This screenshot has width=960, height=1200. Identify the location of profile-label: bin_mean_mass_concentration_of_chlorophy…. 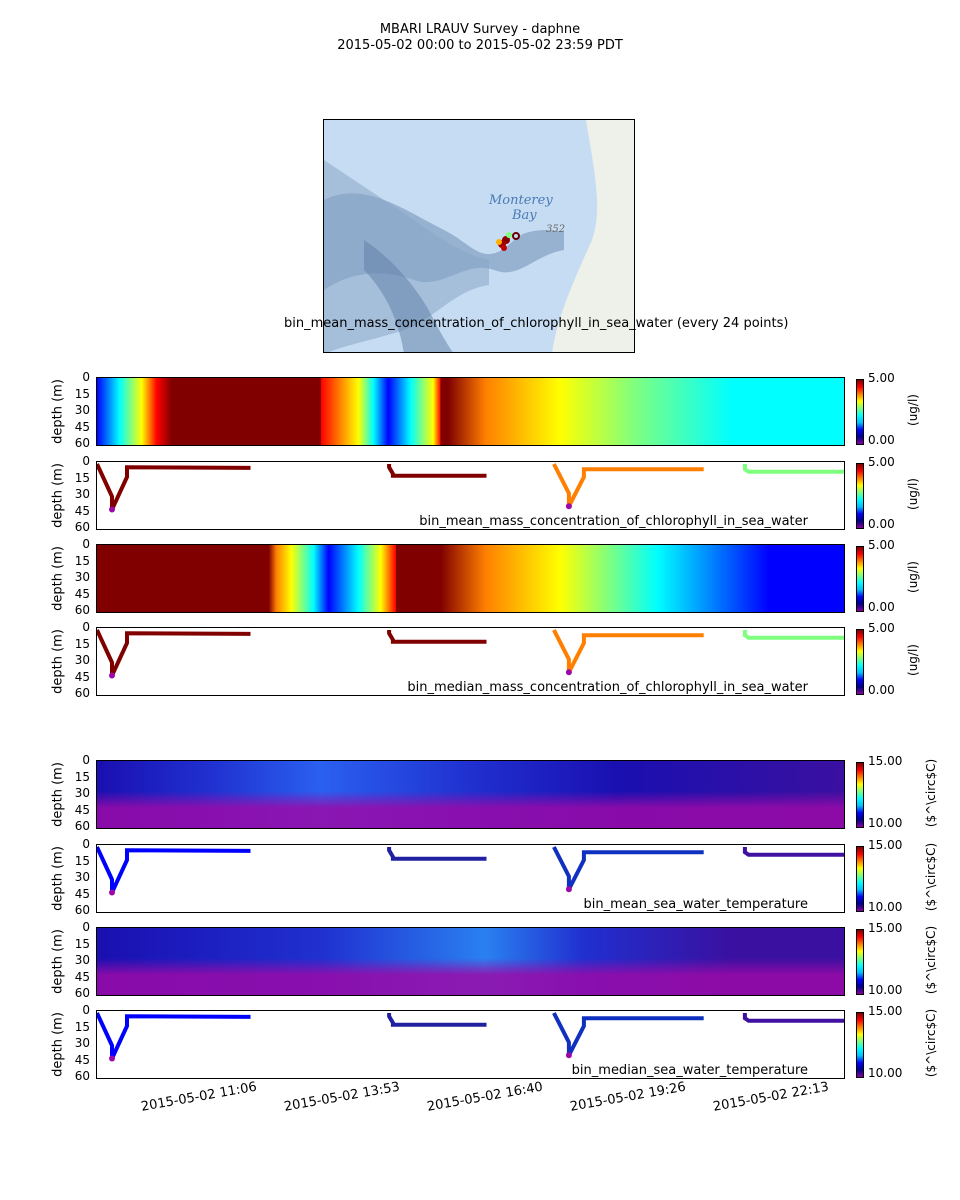
(613, 521).